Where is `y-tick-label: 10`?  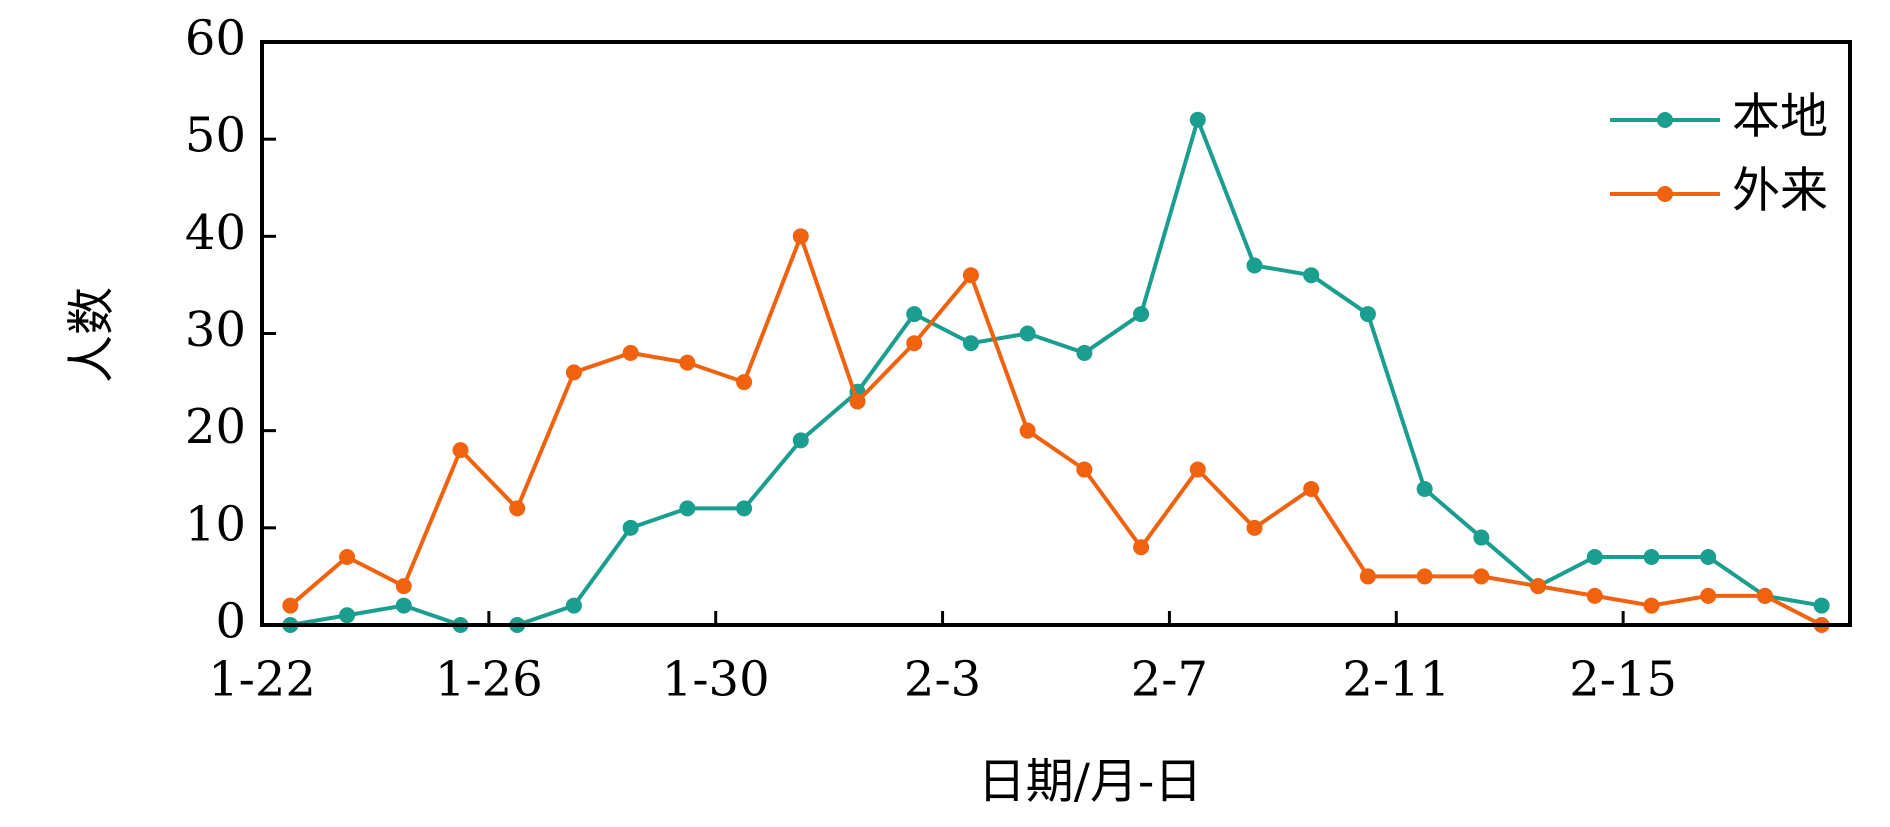 y-tick-label: 10 is located at coordinates (215, 524).